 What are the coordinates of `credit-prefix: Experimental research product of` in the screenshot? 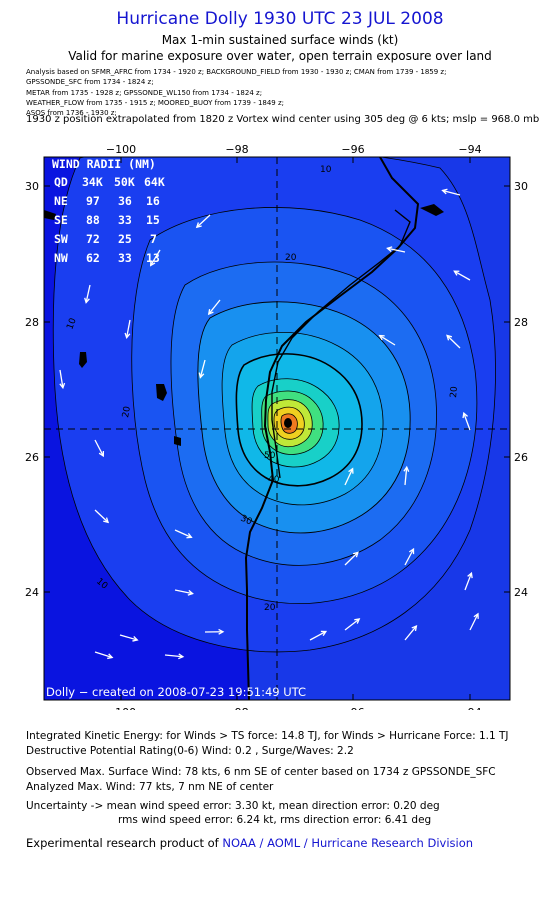 It's located at (124, 843).